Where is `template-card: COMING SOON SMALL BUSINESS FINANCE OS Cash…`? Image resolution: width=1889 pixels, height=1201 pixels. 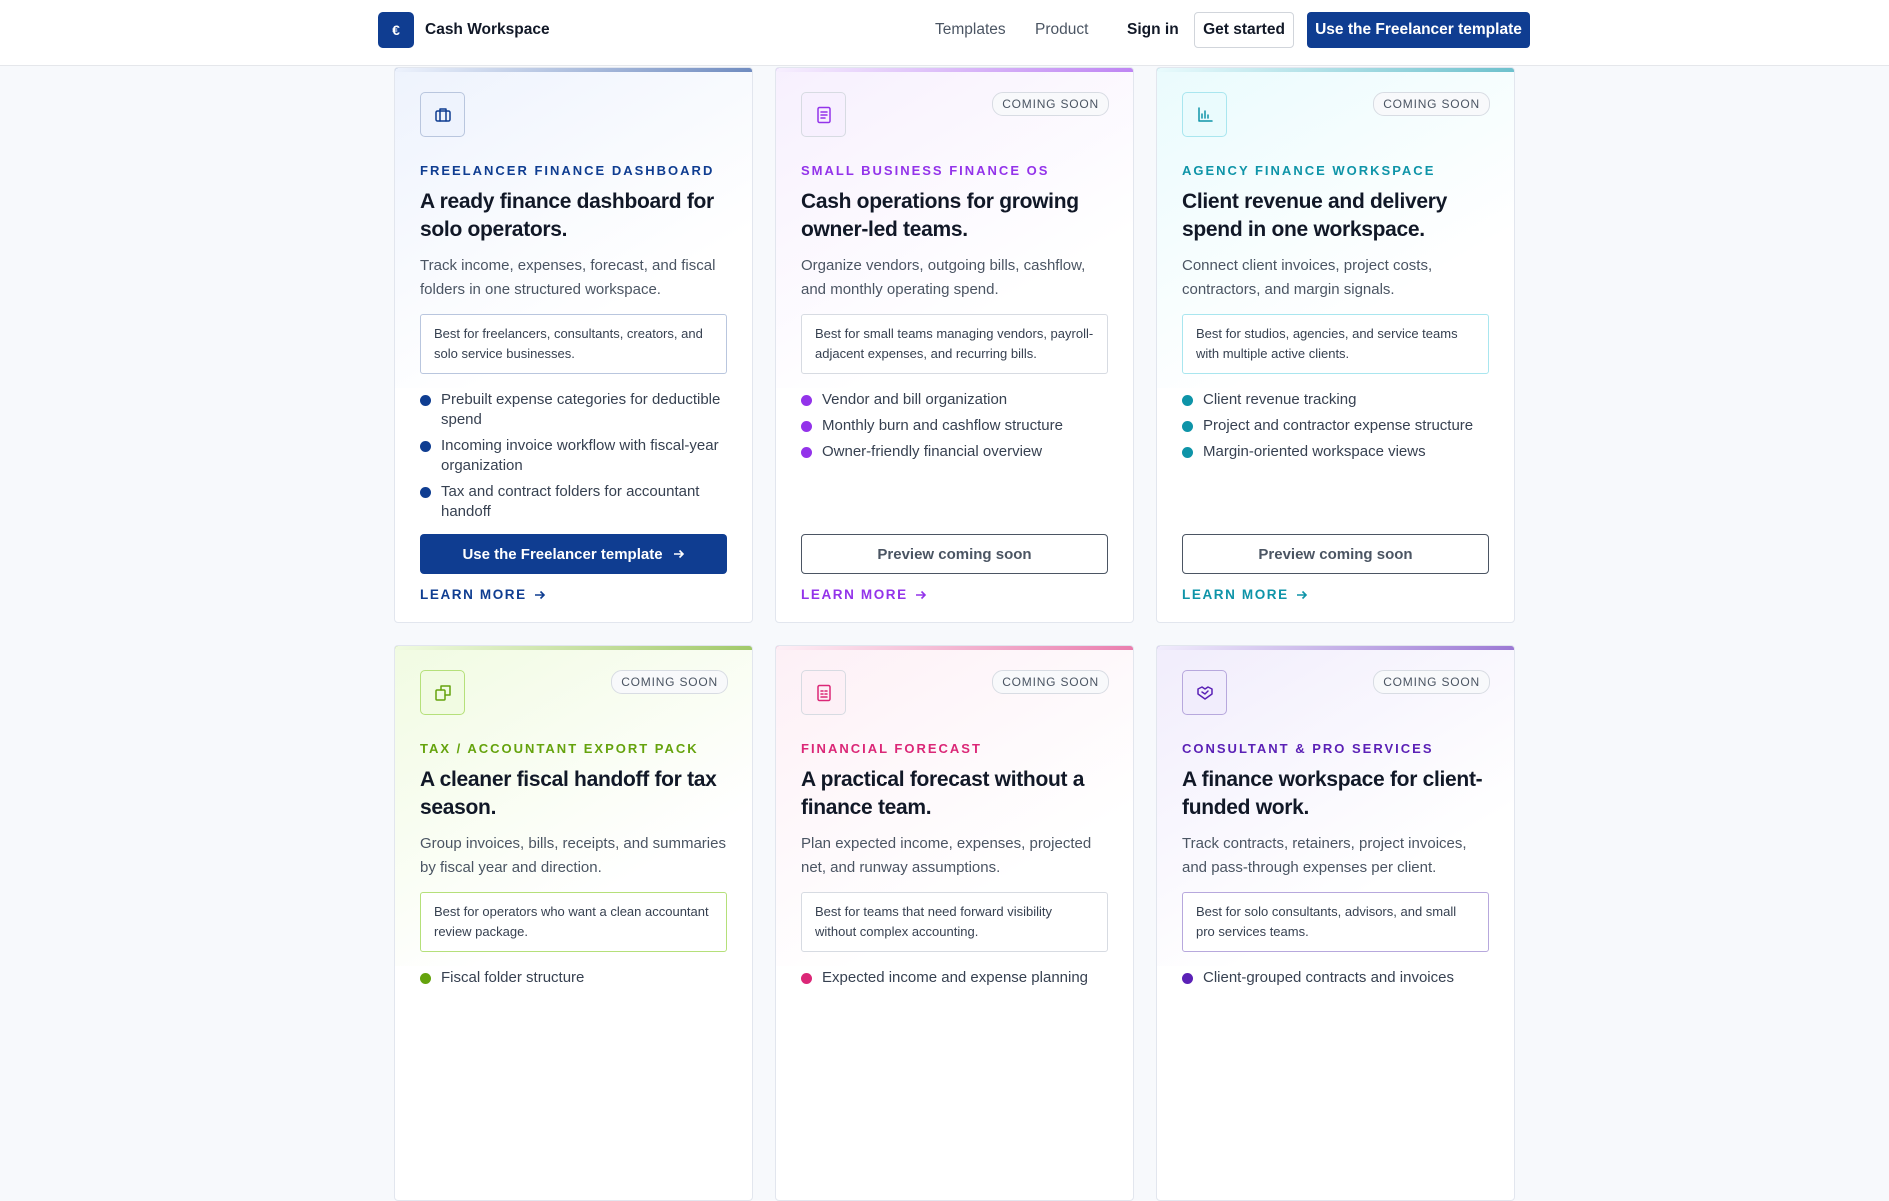 template-card: COMING SOON SMALL BUSINESS FINANCE OS Cash… is located at coordinates (954, 345).